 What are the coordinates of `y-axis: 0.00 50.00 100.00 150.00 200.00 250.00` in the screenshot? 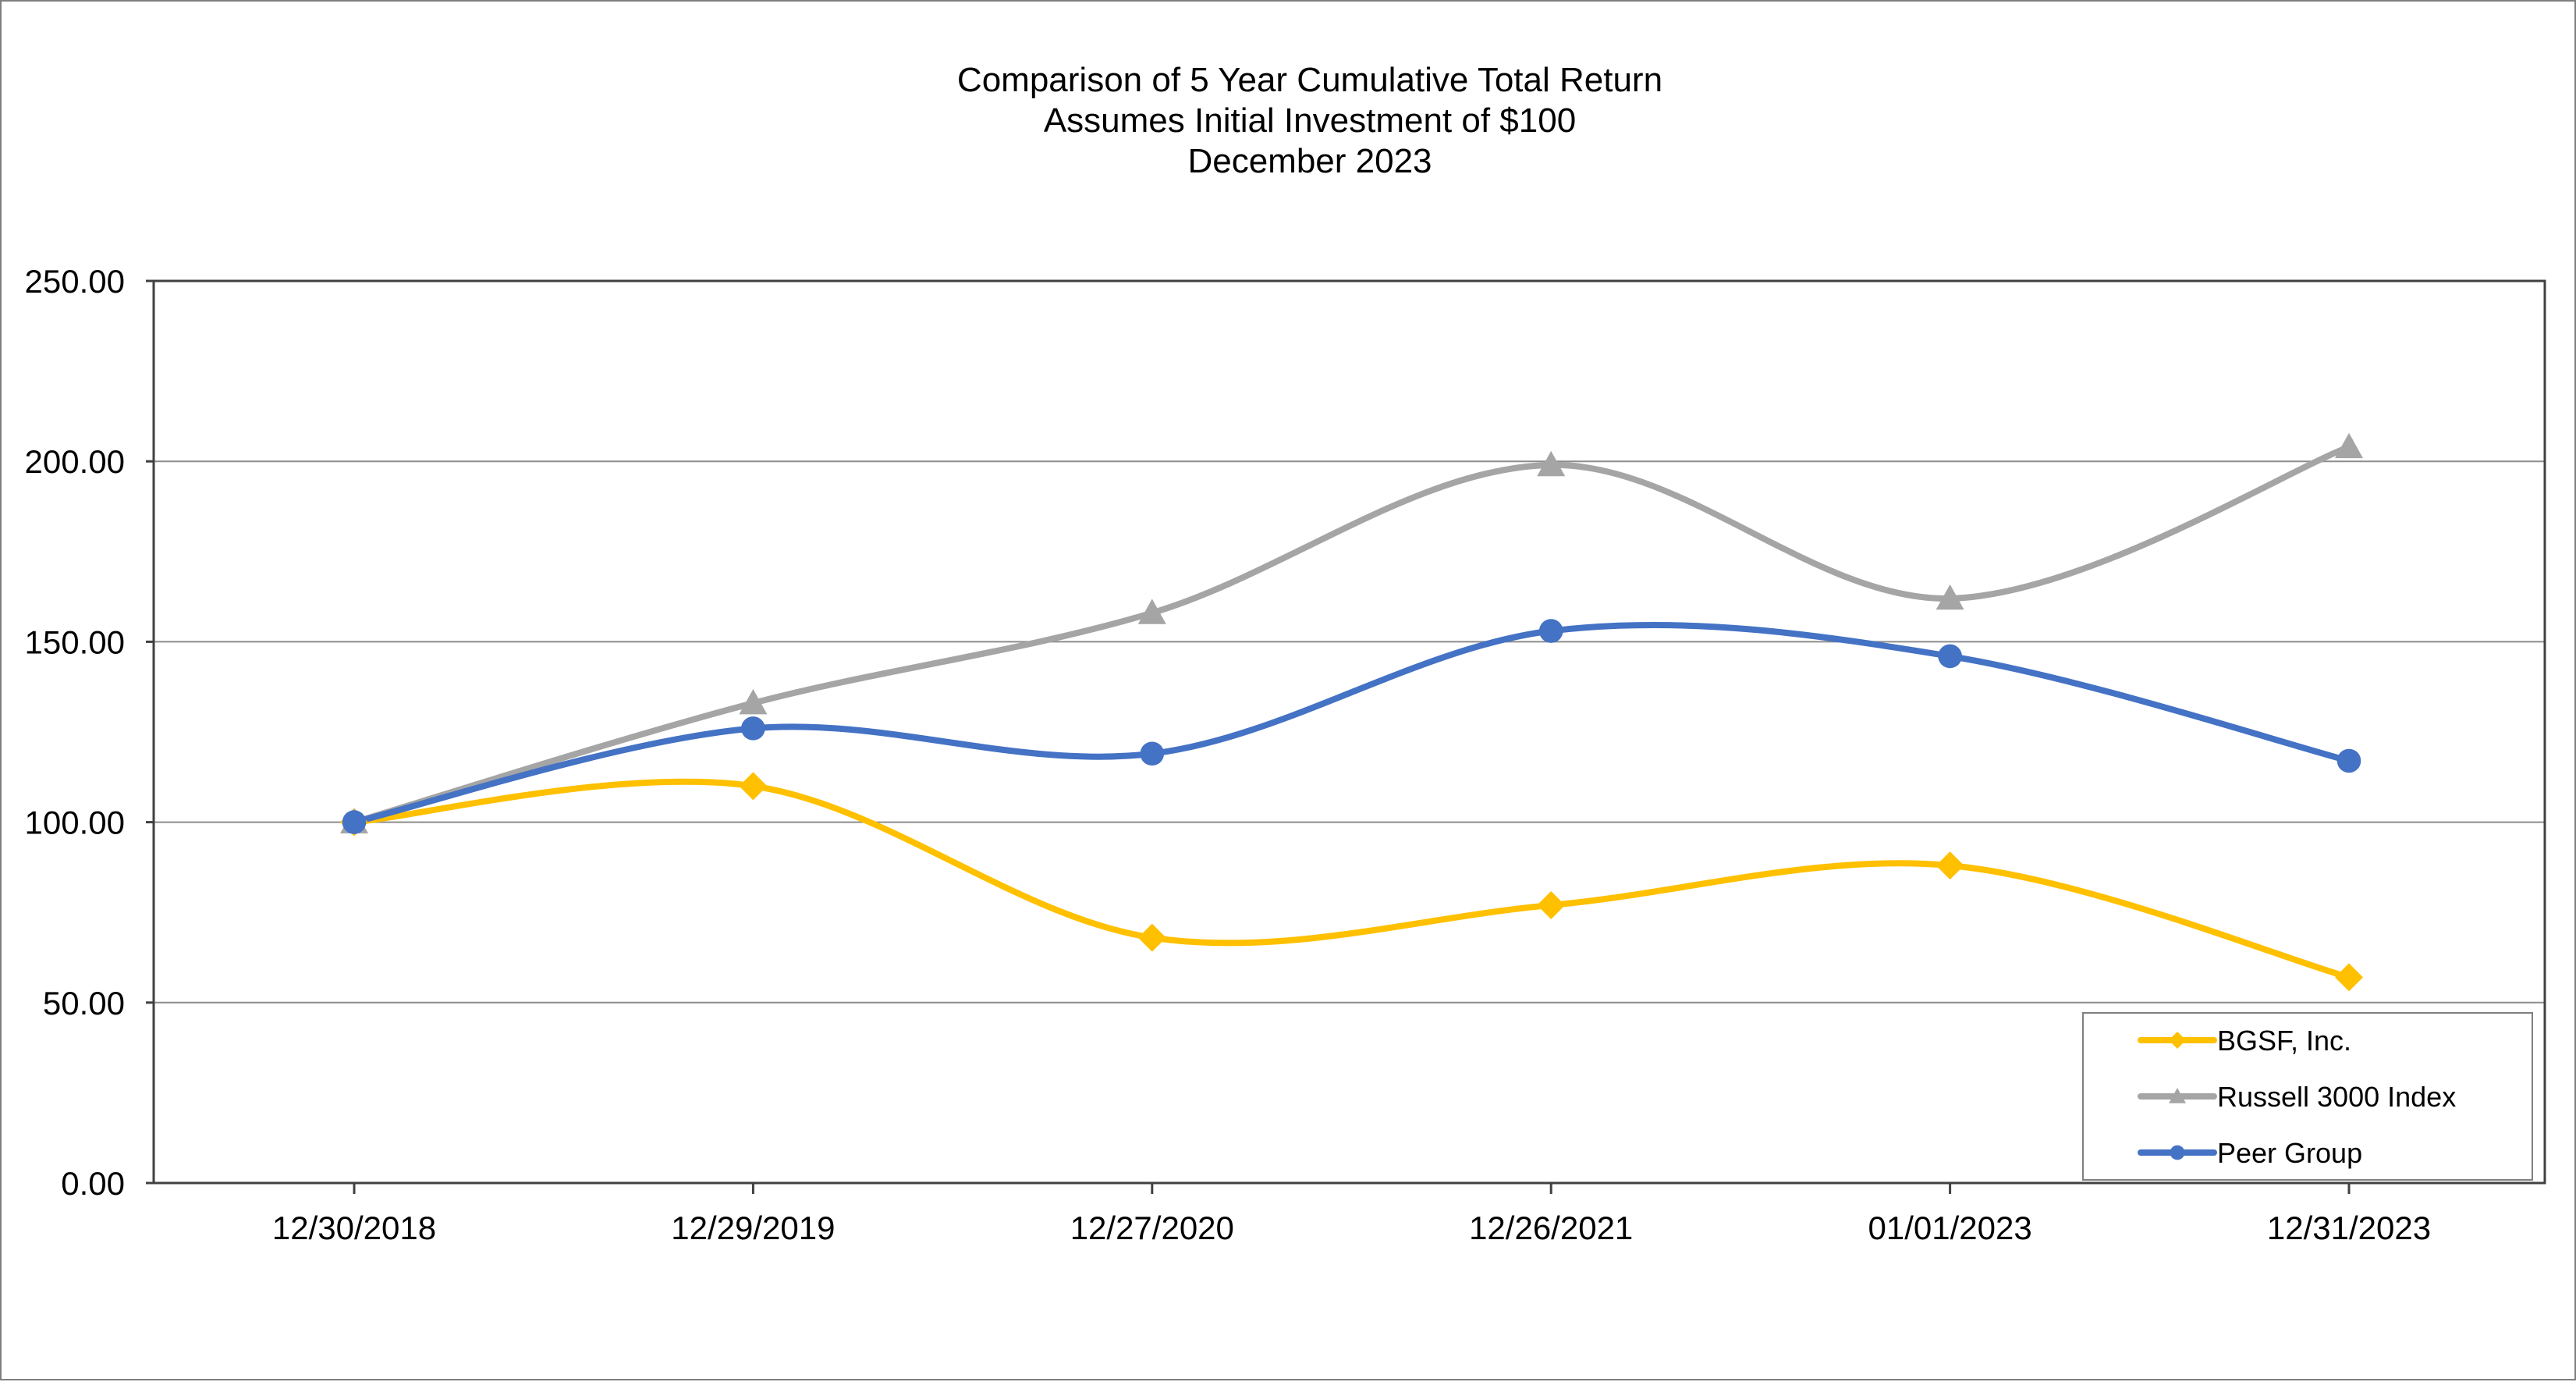 It's located at (89, 732).